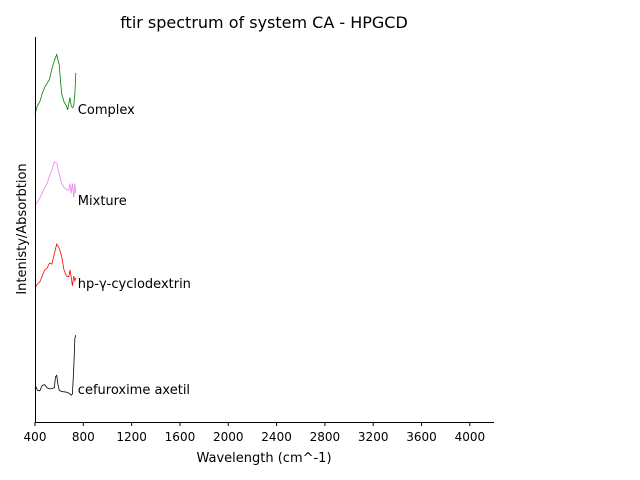 The height and width of the screenshot is (480, 640). Describe the element at coordinates (255, 433) in the screenshot. I see `x-axis-ticks: 400 800 1200 1600 2000 2400 2800 3200 3600 4000` at that location.